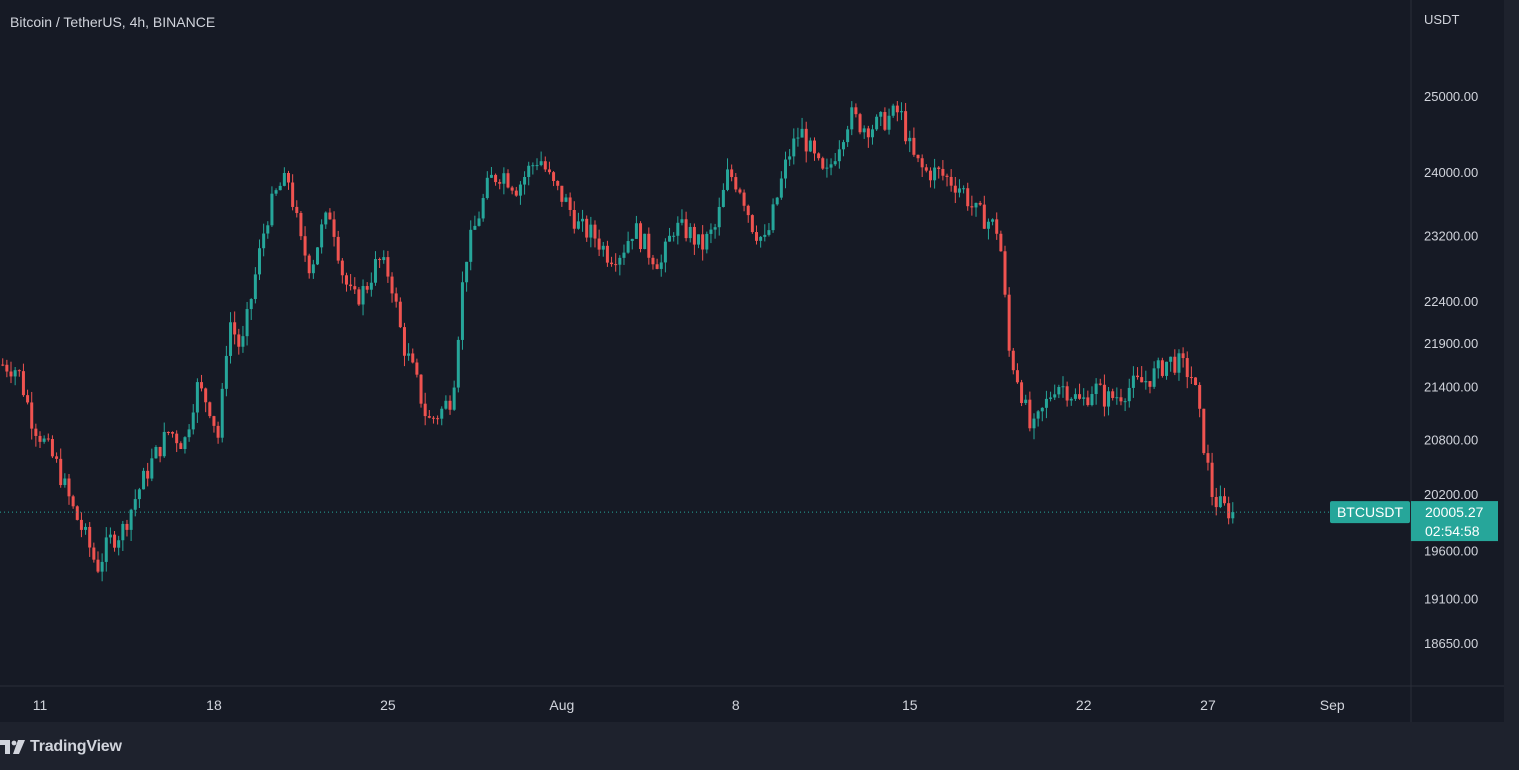  What do you see at coordinates (1451, 386) in the screenshot?
I see `price-tick-label: 21400.00` at bounding box center [1451, 386].